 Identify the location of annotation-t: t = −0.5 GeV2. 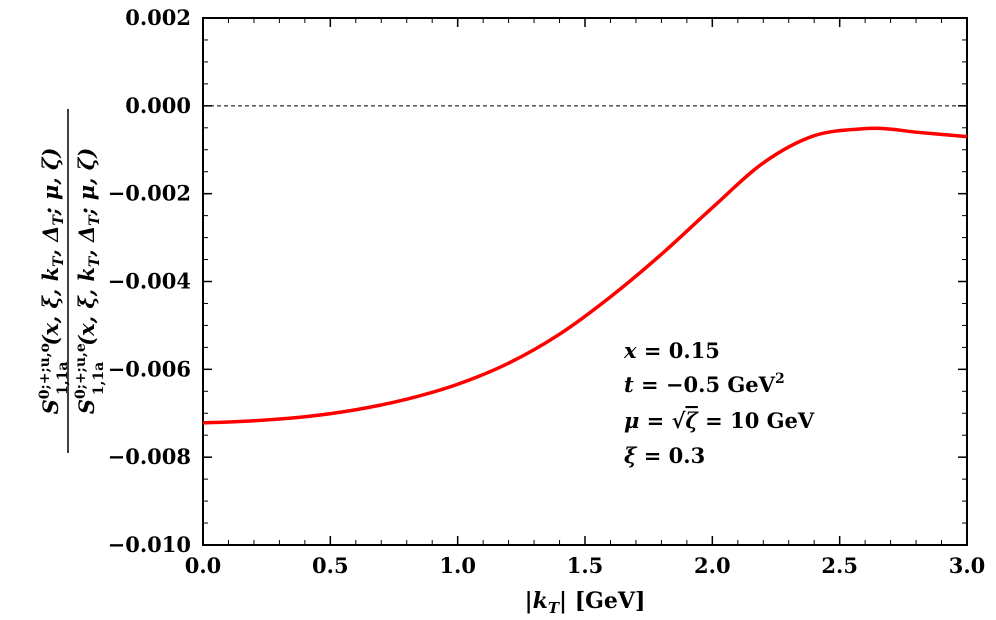
(704, 384).